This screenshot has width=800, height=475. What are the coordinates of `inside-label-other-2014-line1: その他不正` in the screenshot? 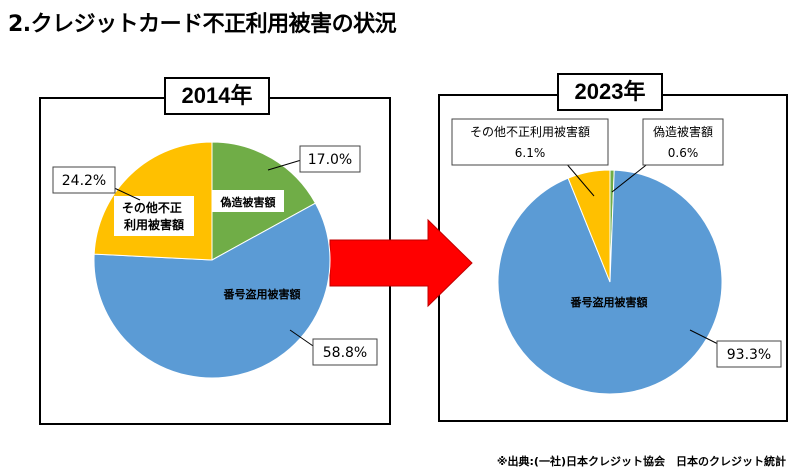 It's located at (152, 207).